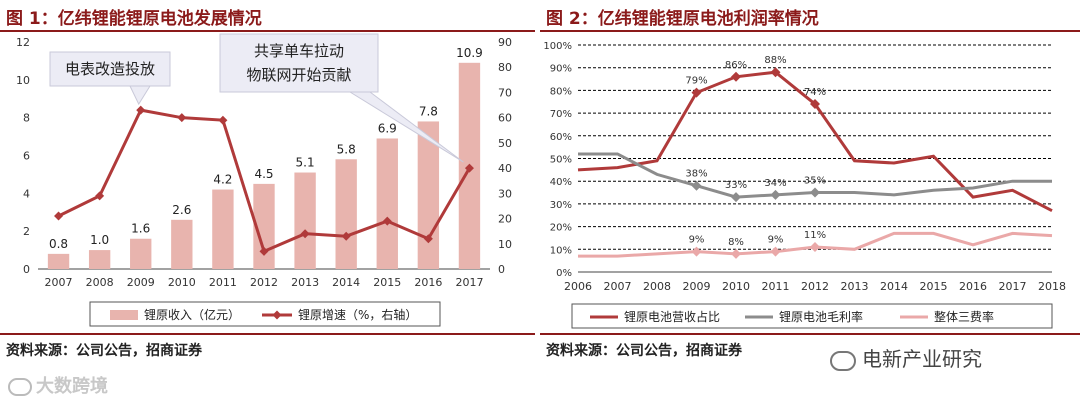  I want to click on series-data-label-1: 34%, so click(775, 183).